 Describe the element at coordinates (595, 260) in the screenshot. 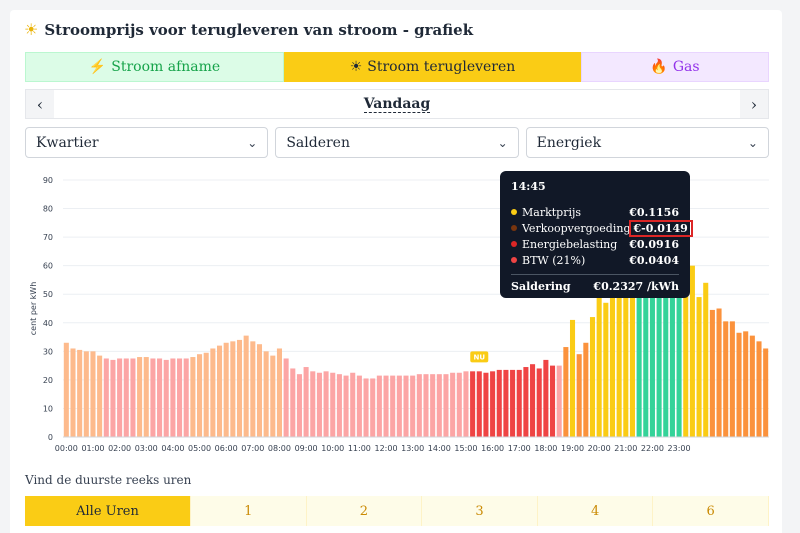

I see `tooltip-row-btw: BTW (21%) €0.0404` at that location.